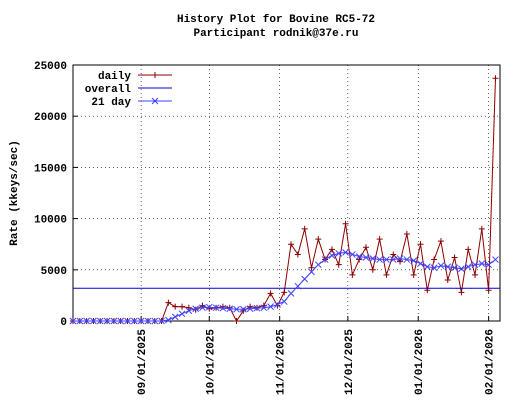 The image size is (520, 400). Describe the element at coordinates (276, 20) in the screenshot. I see `chart-title: History Plot for Bovine RC5-72` at that location.